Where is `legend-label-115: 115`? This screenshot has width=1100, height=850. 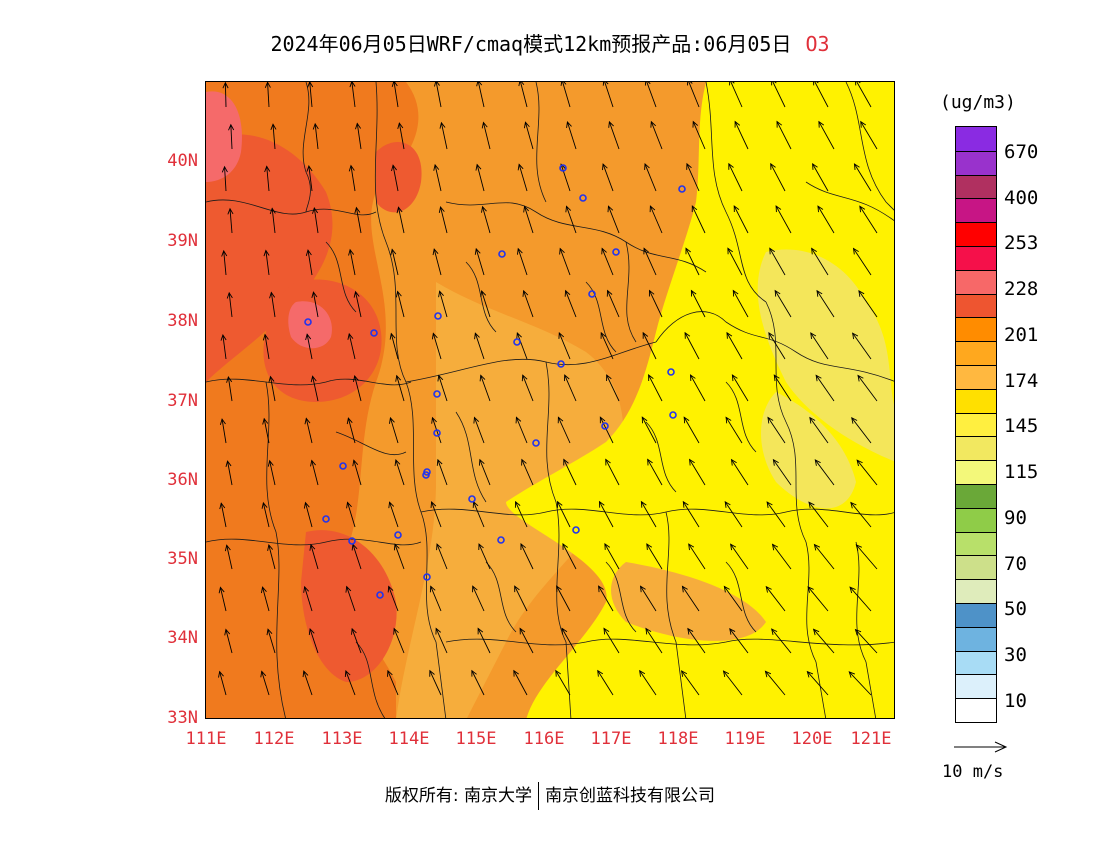
legend-label-115: 115 is located at coordinates (1021, 472).